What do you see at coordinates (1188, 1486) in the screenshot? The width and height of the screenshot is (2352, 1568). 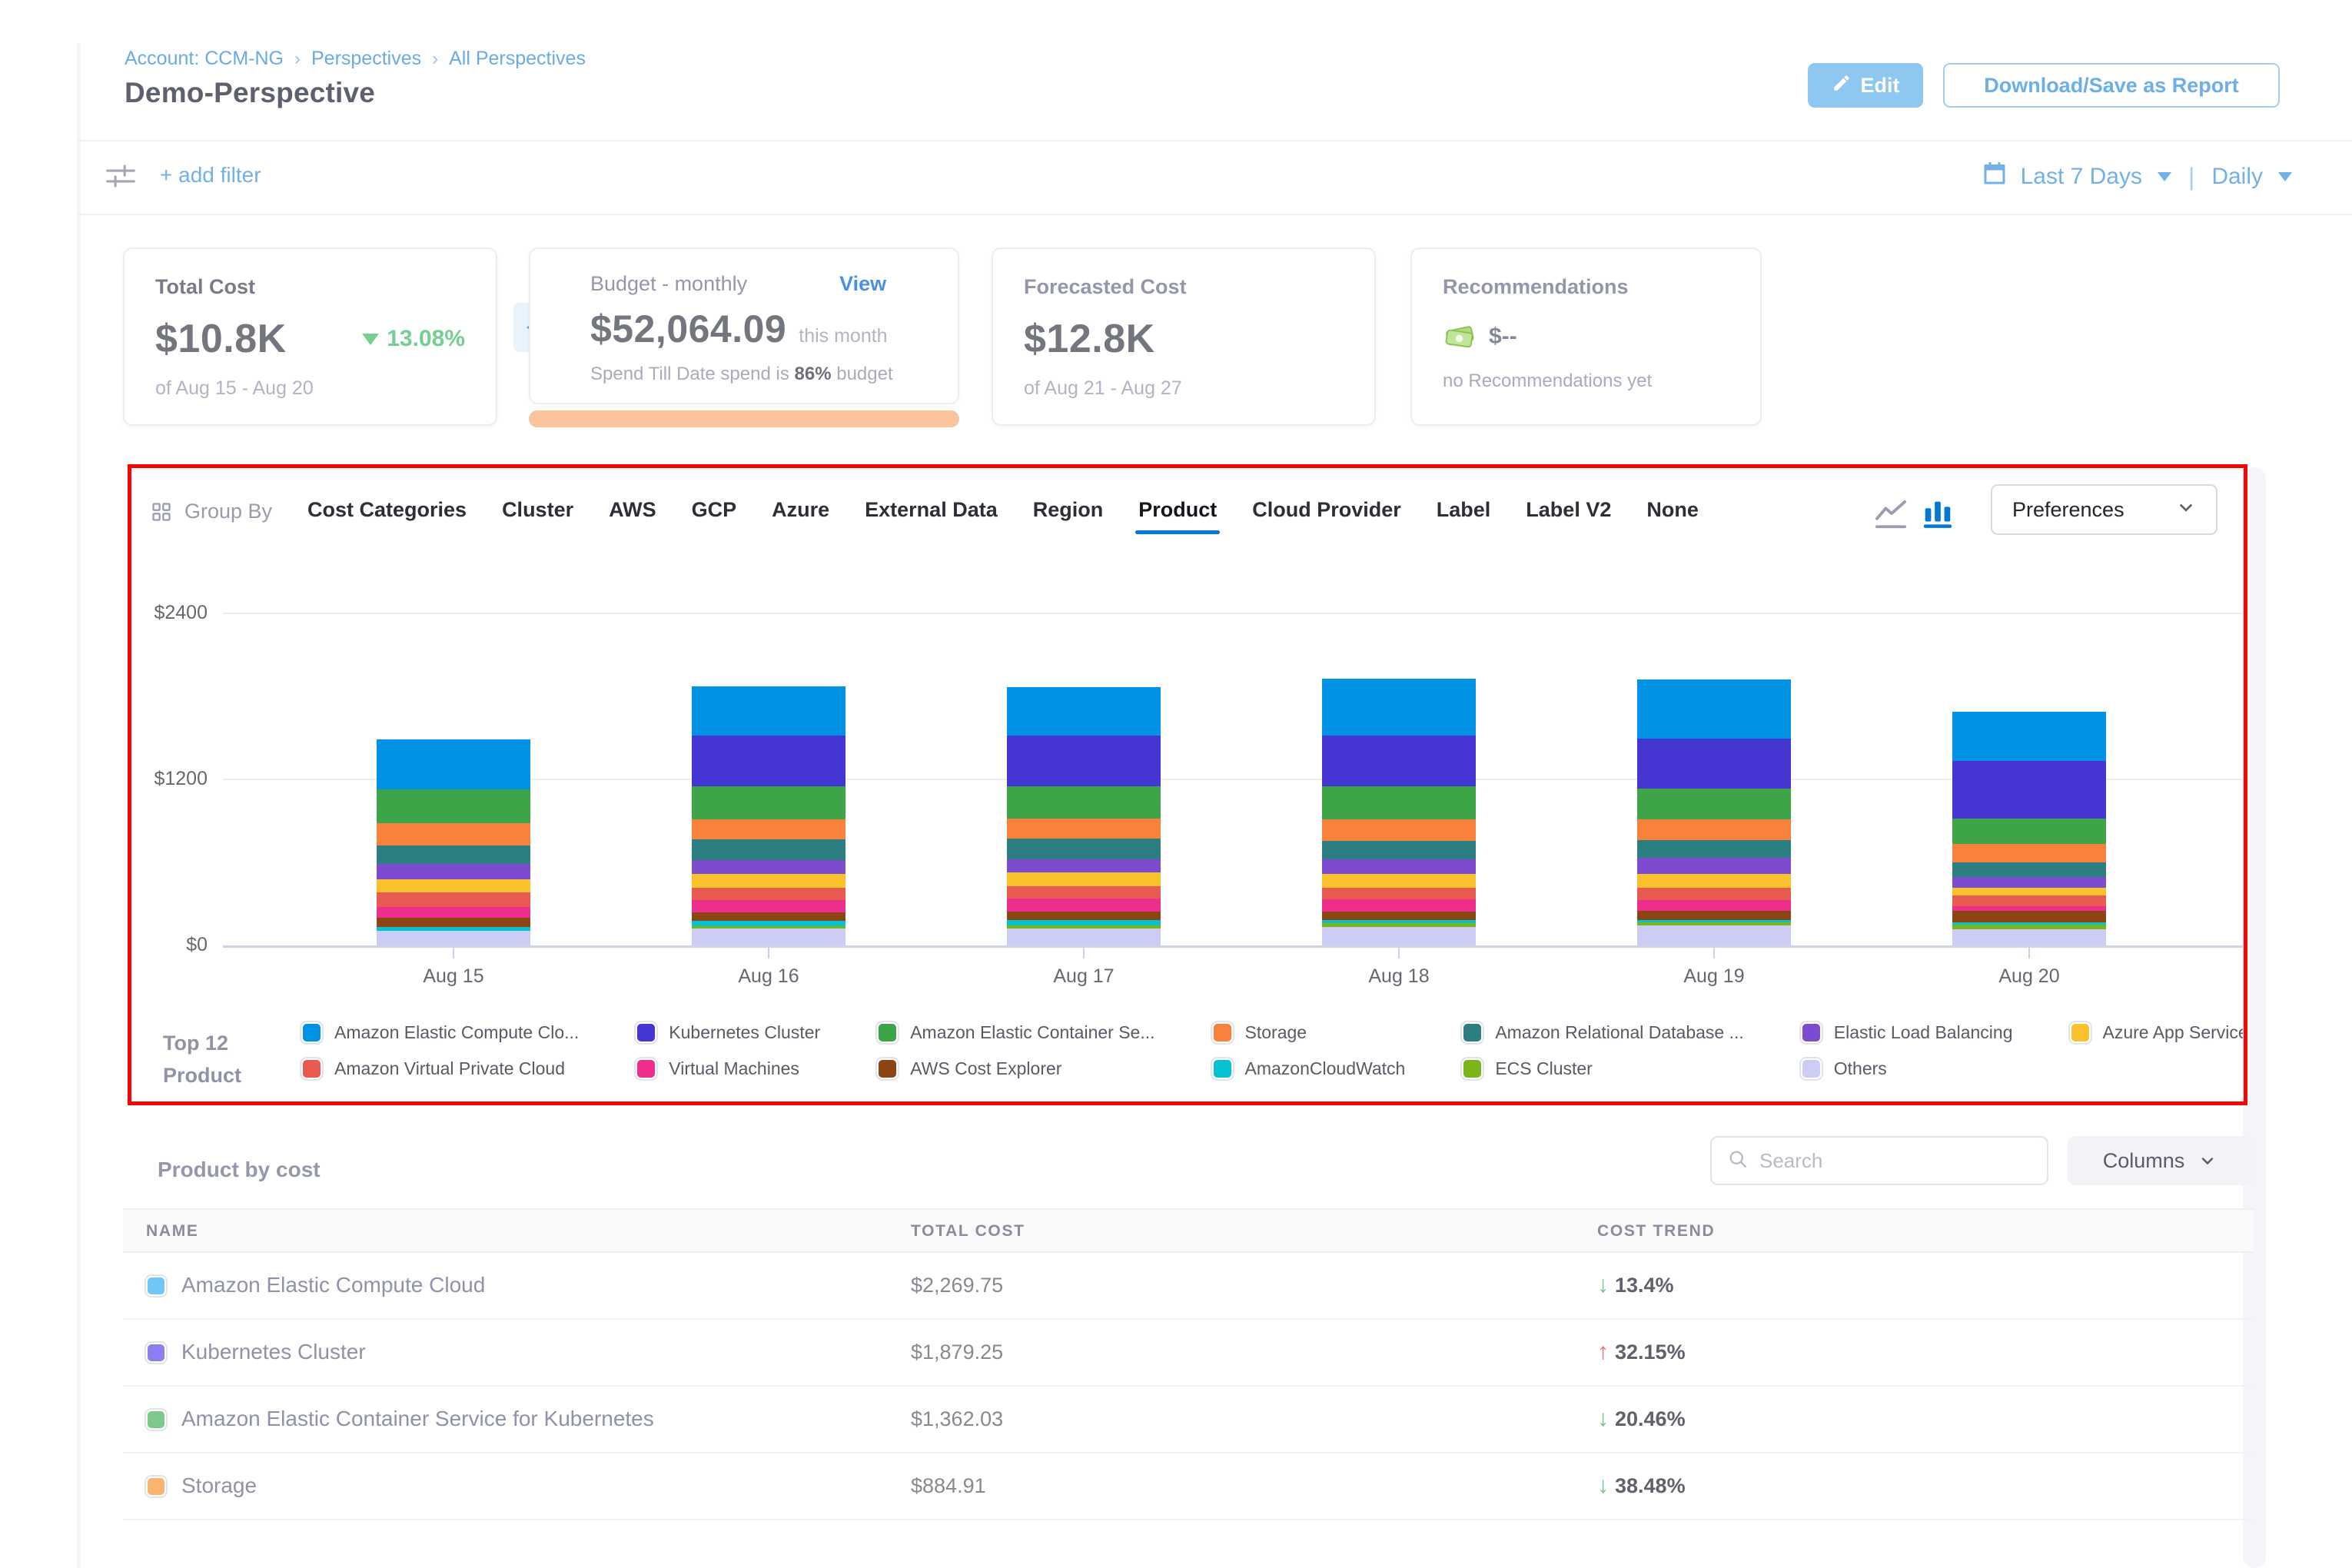 I see `table-row-storage: Storage $884.91 ↓ 38.48%` at bounding box center [1188, 1486].